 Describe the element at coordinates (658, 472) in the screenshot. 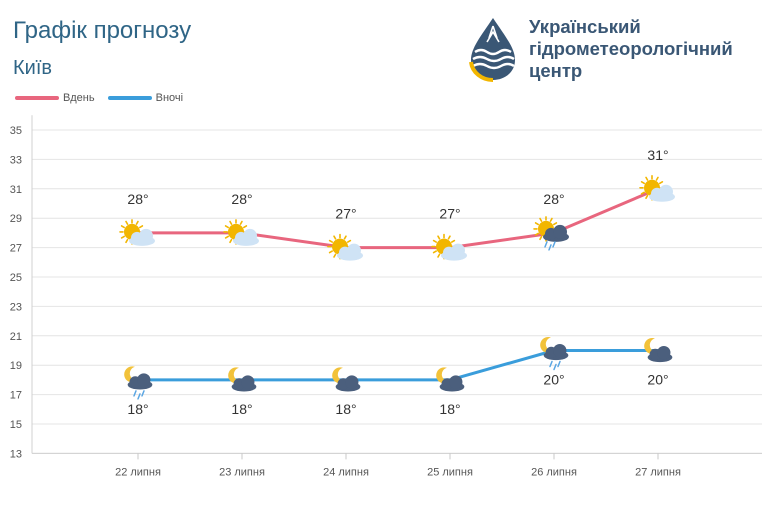

I see `x-tick-label: 27 липня` at that location.